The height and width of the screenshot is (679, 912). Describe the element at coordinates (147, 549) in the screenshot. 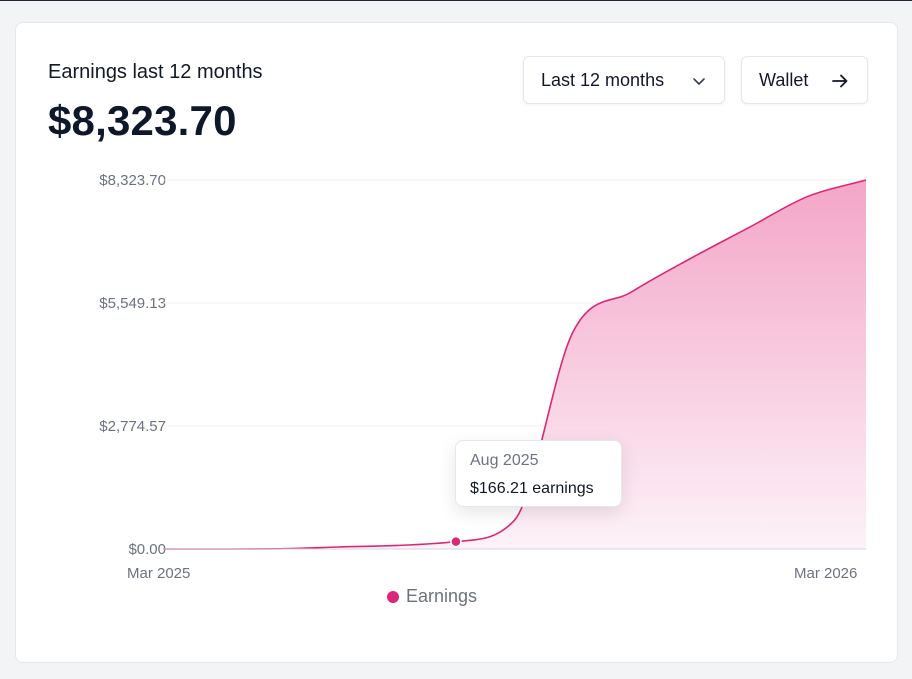

I see `y-tick-label: $0.00` at that location.